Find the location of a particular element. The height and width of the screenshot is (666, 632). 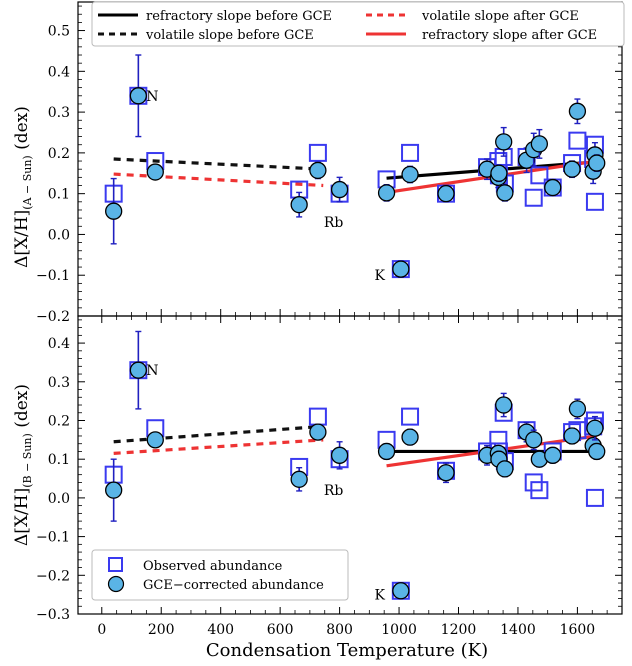

legend-observed-square-icon is located at coordinates (115, 564).